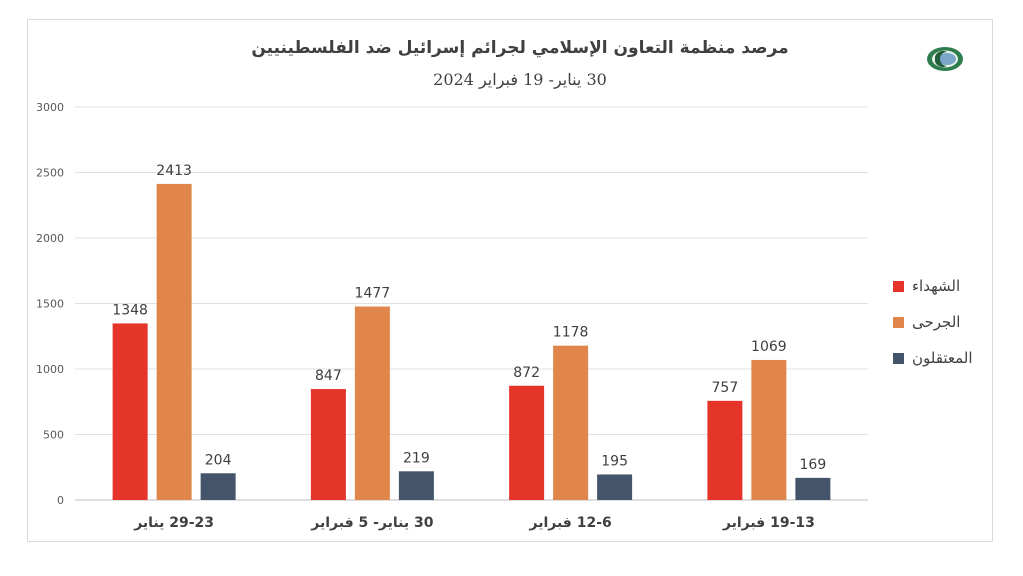 The width and height of the screenshot is (1023, 576). Describe the element at coordinates (936, 286) in the screenshot. I see `legend-label-martyrs: الشهداء` at that location.